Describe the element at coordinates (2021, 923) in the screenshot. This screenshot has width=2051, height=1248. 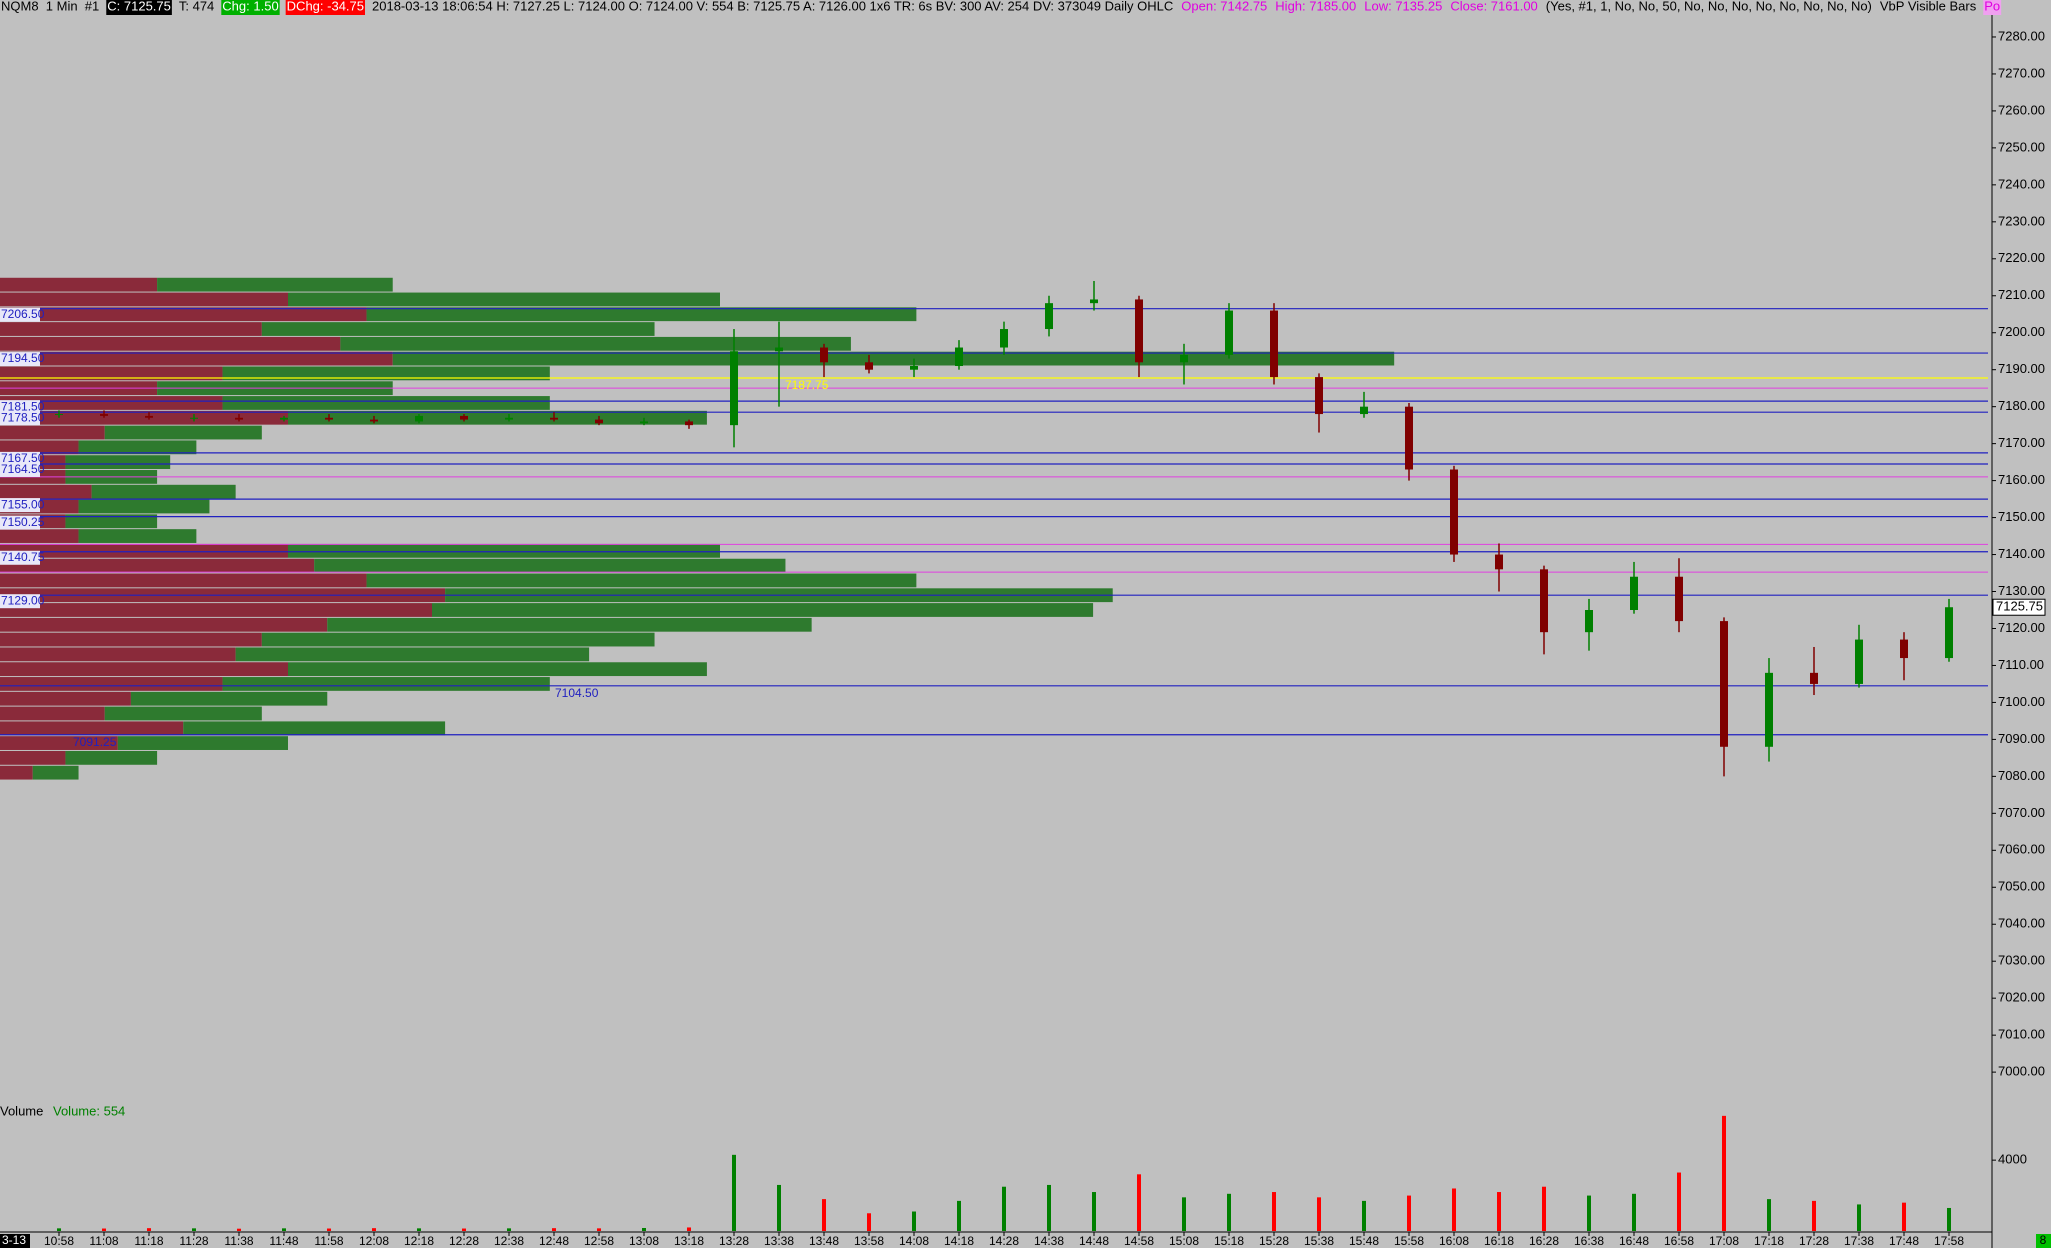
I see `y-tick-label: 7040.00` at that location.